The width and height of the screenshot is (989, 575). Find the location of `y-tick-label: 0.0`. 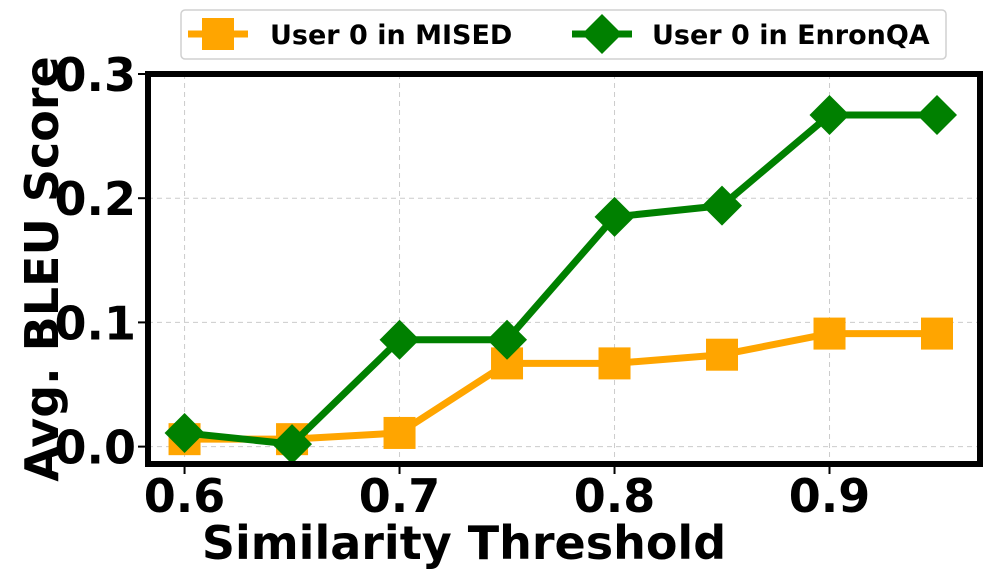

y-tick-label: 0.0 is located at coordinates (96, 448).